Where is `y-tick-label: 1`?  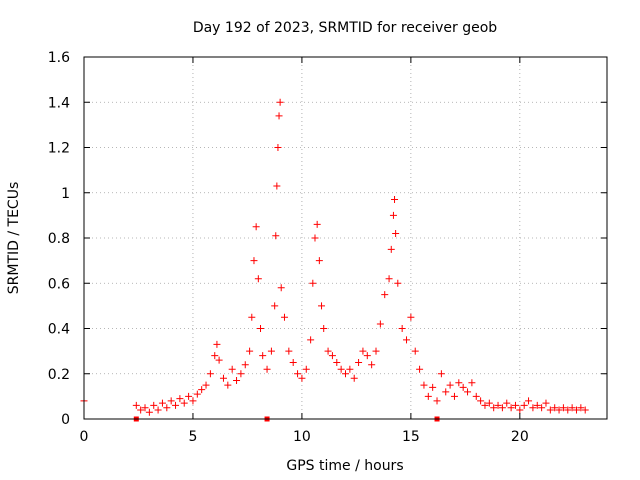
y-tick-label: 1 is located at coordinates (65, 194).